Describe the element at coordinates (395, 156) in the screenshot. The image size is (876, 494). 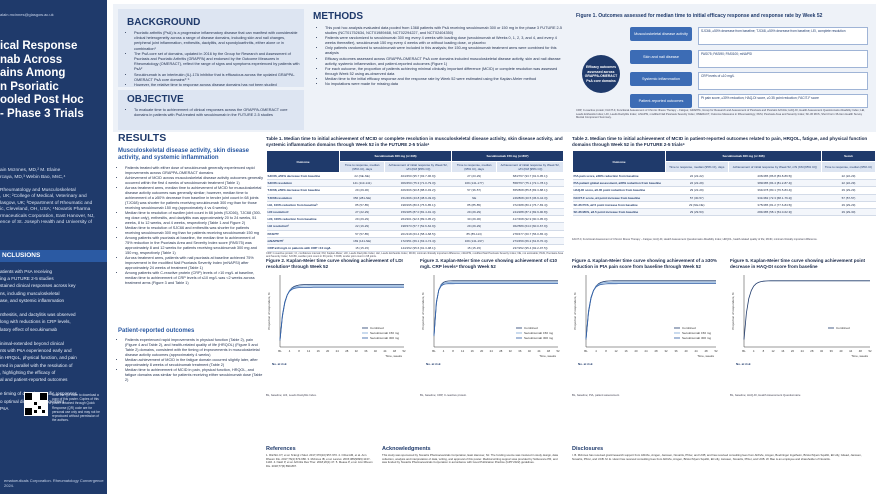
I see `table-1-header-group1: Secukinumab 300 mg (n=496)` at that location.